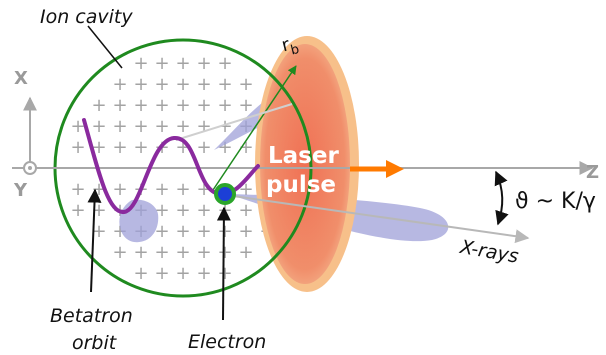 This screenshot has width=606, height=355. What do you see at coordinates (395, 169) in the screenshot?
I see `propagation-arrowhead` at bounding box center [395, 169].